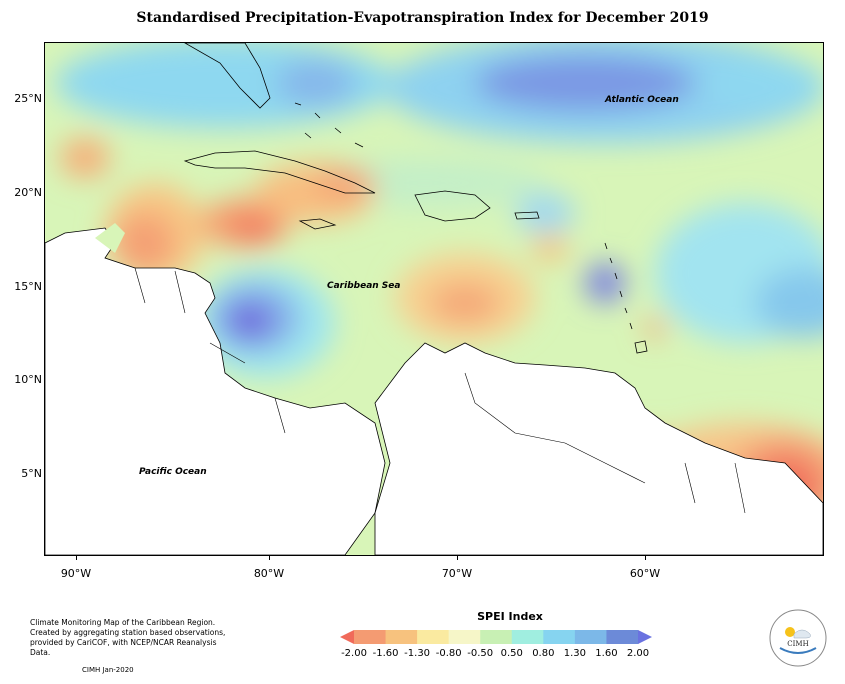 The width and height of the screenshot is (845, 684). I want to click on lat-tick-20n: 20°N, so click(28, 192).